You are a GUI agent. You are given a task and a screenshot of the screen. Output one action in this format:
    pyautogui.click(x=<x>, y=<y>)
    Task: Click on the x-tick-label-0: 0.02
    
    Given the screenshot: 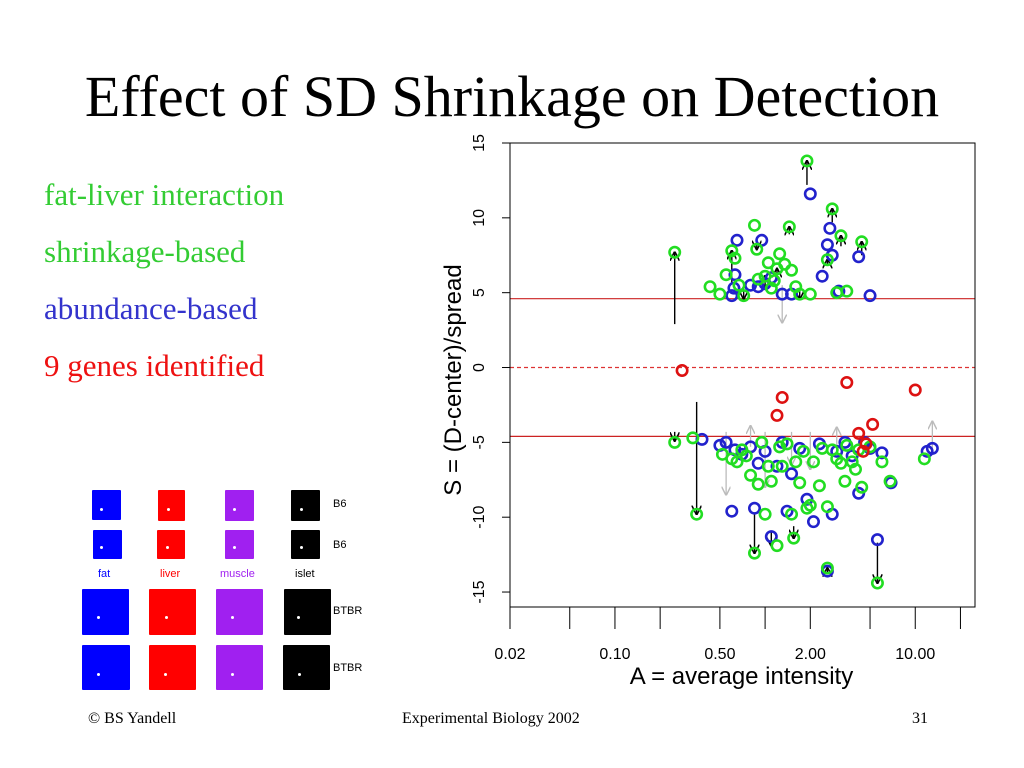 What is the action you would take?
    pyautogui.click(x=509, y=654)
    